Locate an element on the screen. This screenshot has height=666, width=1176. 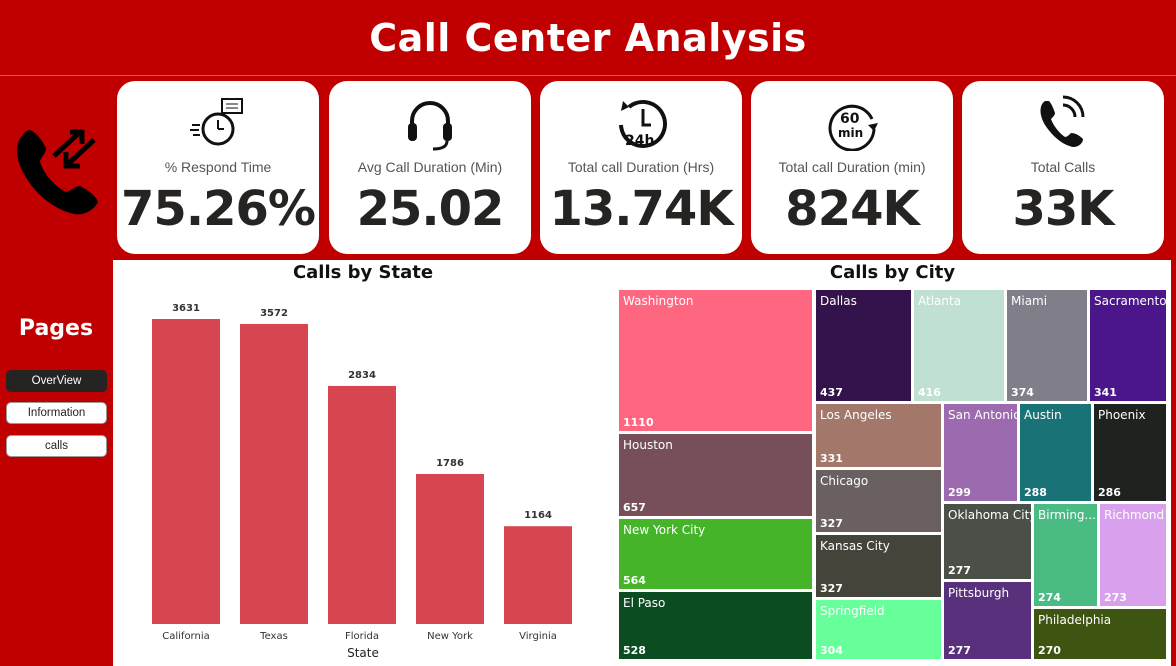
tile-label: Phoenix is located at coordinates (1122, 415).